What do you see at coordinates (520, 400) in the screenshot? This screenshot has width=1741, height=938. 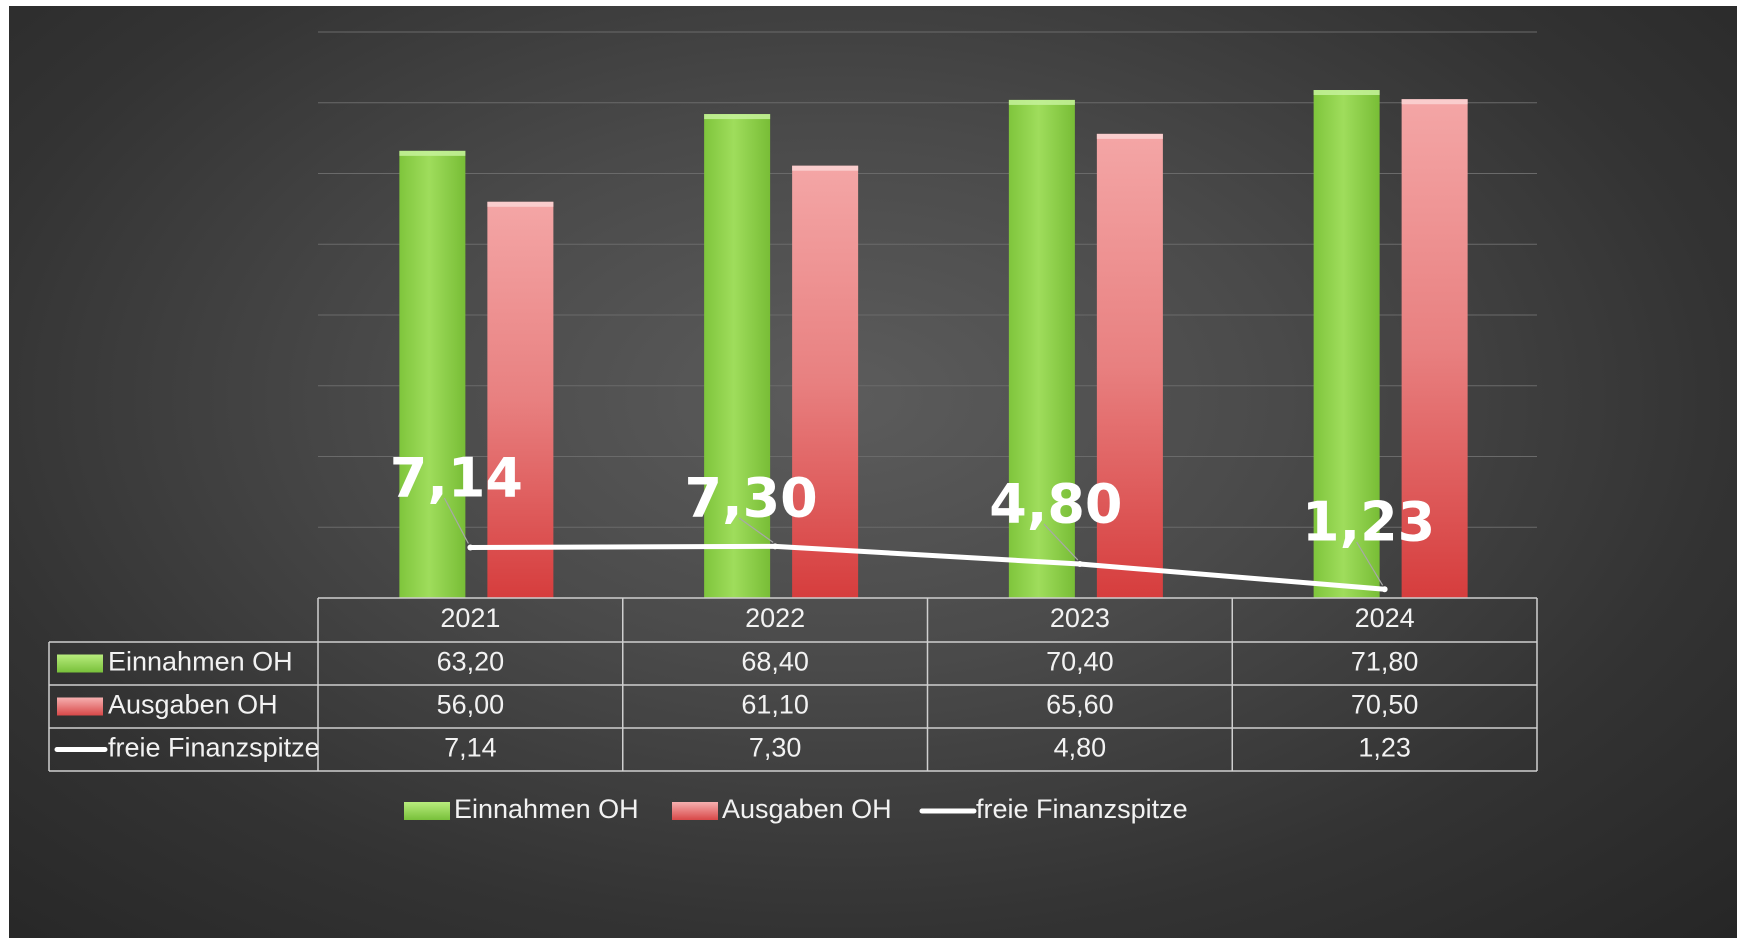 I see `bar-ausgaben-2021` at bounding box center [520, 400].